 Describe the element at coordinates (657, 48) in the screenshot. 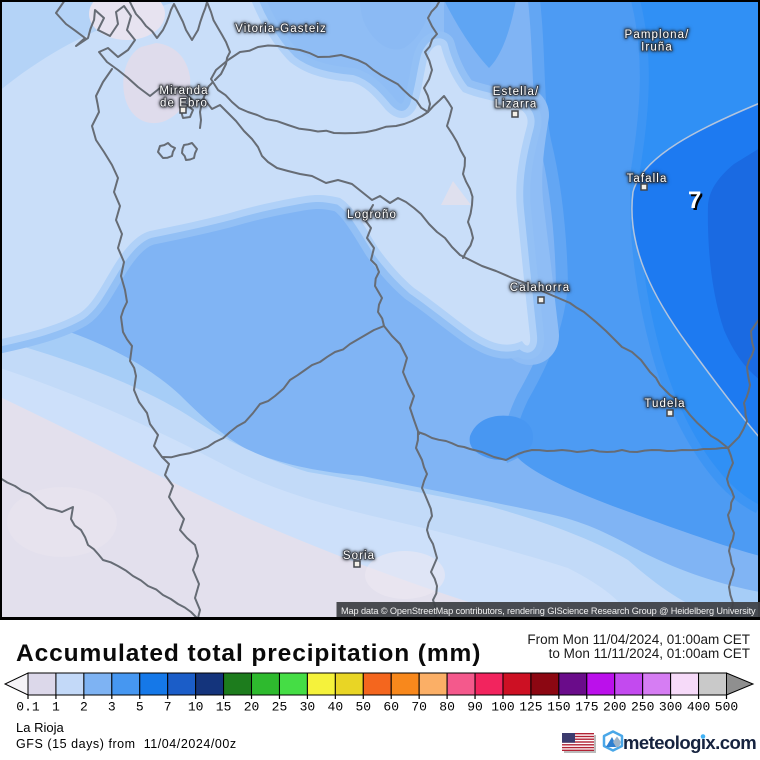

I see `svg-text: Iruña` at that location.